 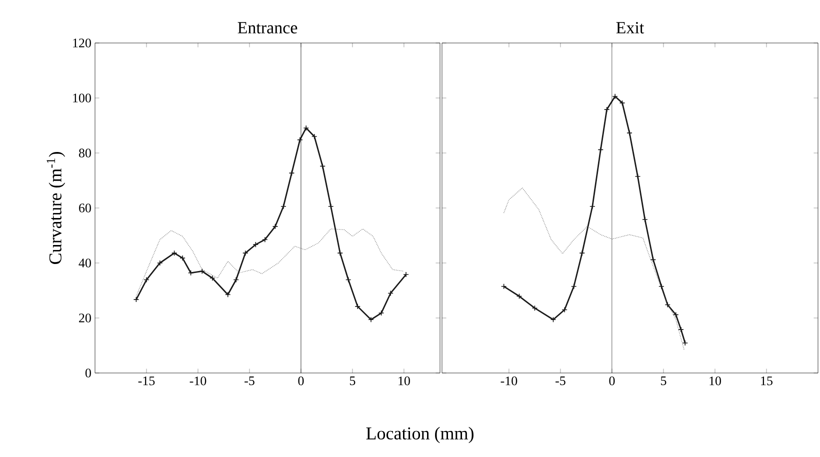 I want to click on y-tick-label: 20, so click(x=85, y=318).